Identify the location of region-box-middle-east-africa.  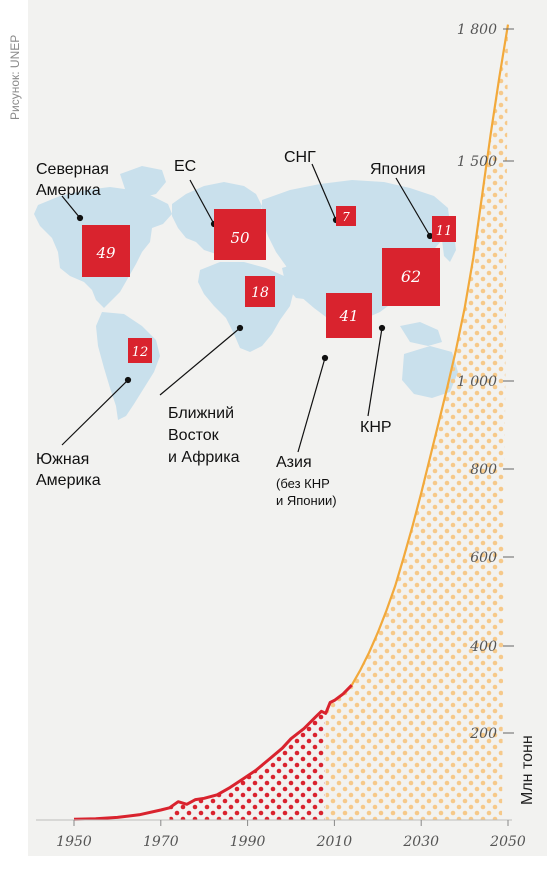
(260, 291).